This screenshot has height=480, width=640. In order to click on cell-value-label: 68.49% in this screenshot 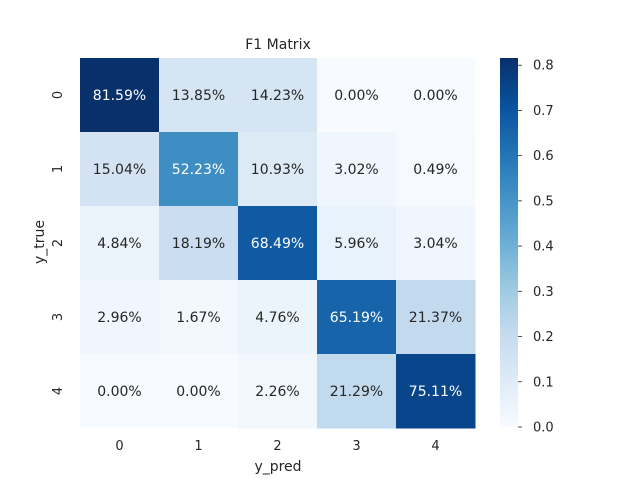, I will do `click(277, 244)`.